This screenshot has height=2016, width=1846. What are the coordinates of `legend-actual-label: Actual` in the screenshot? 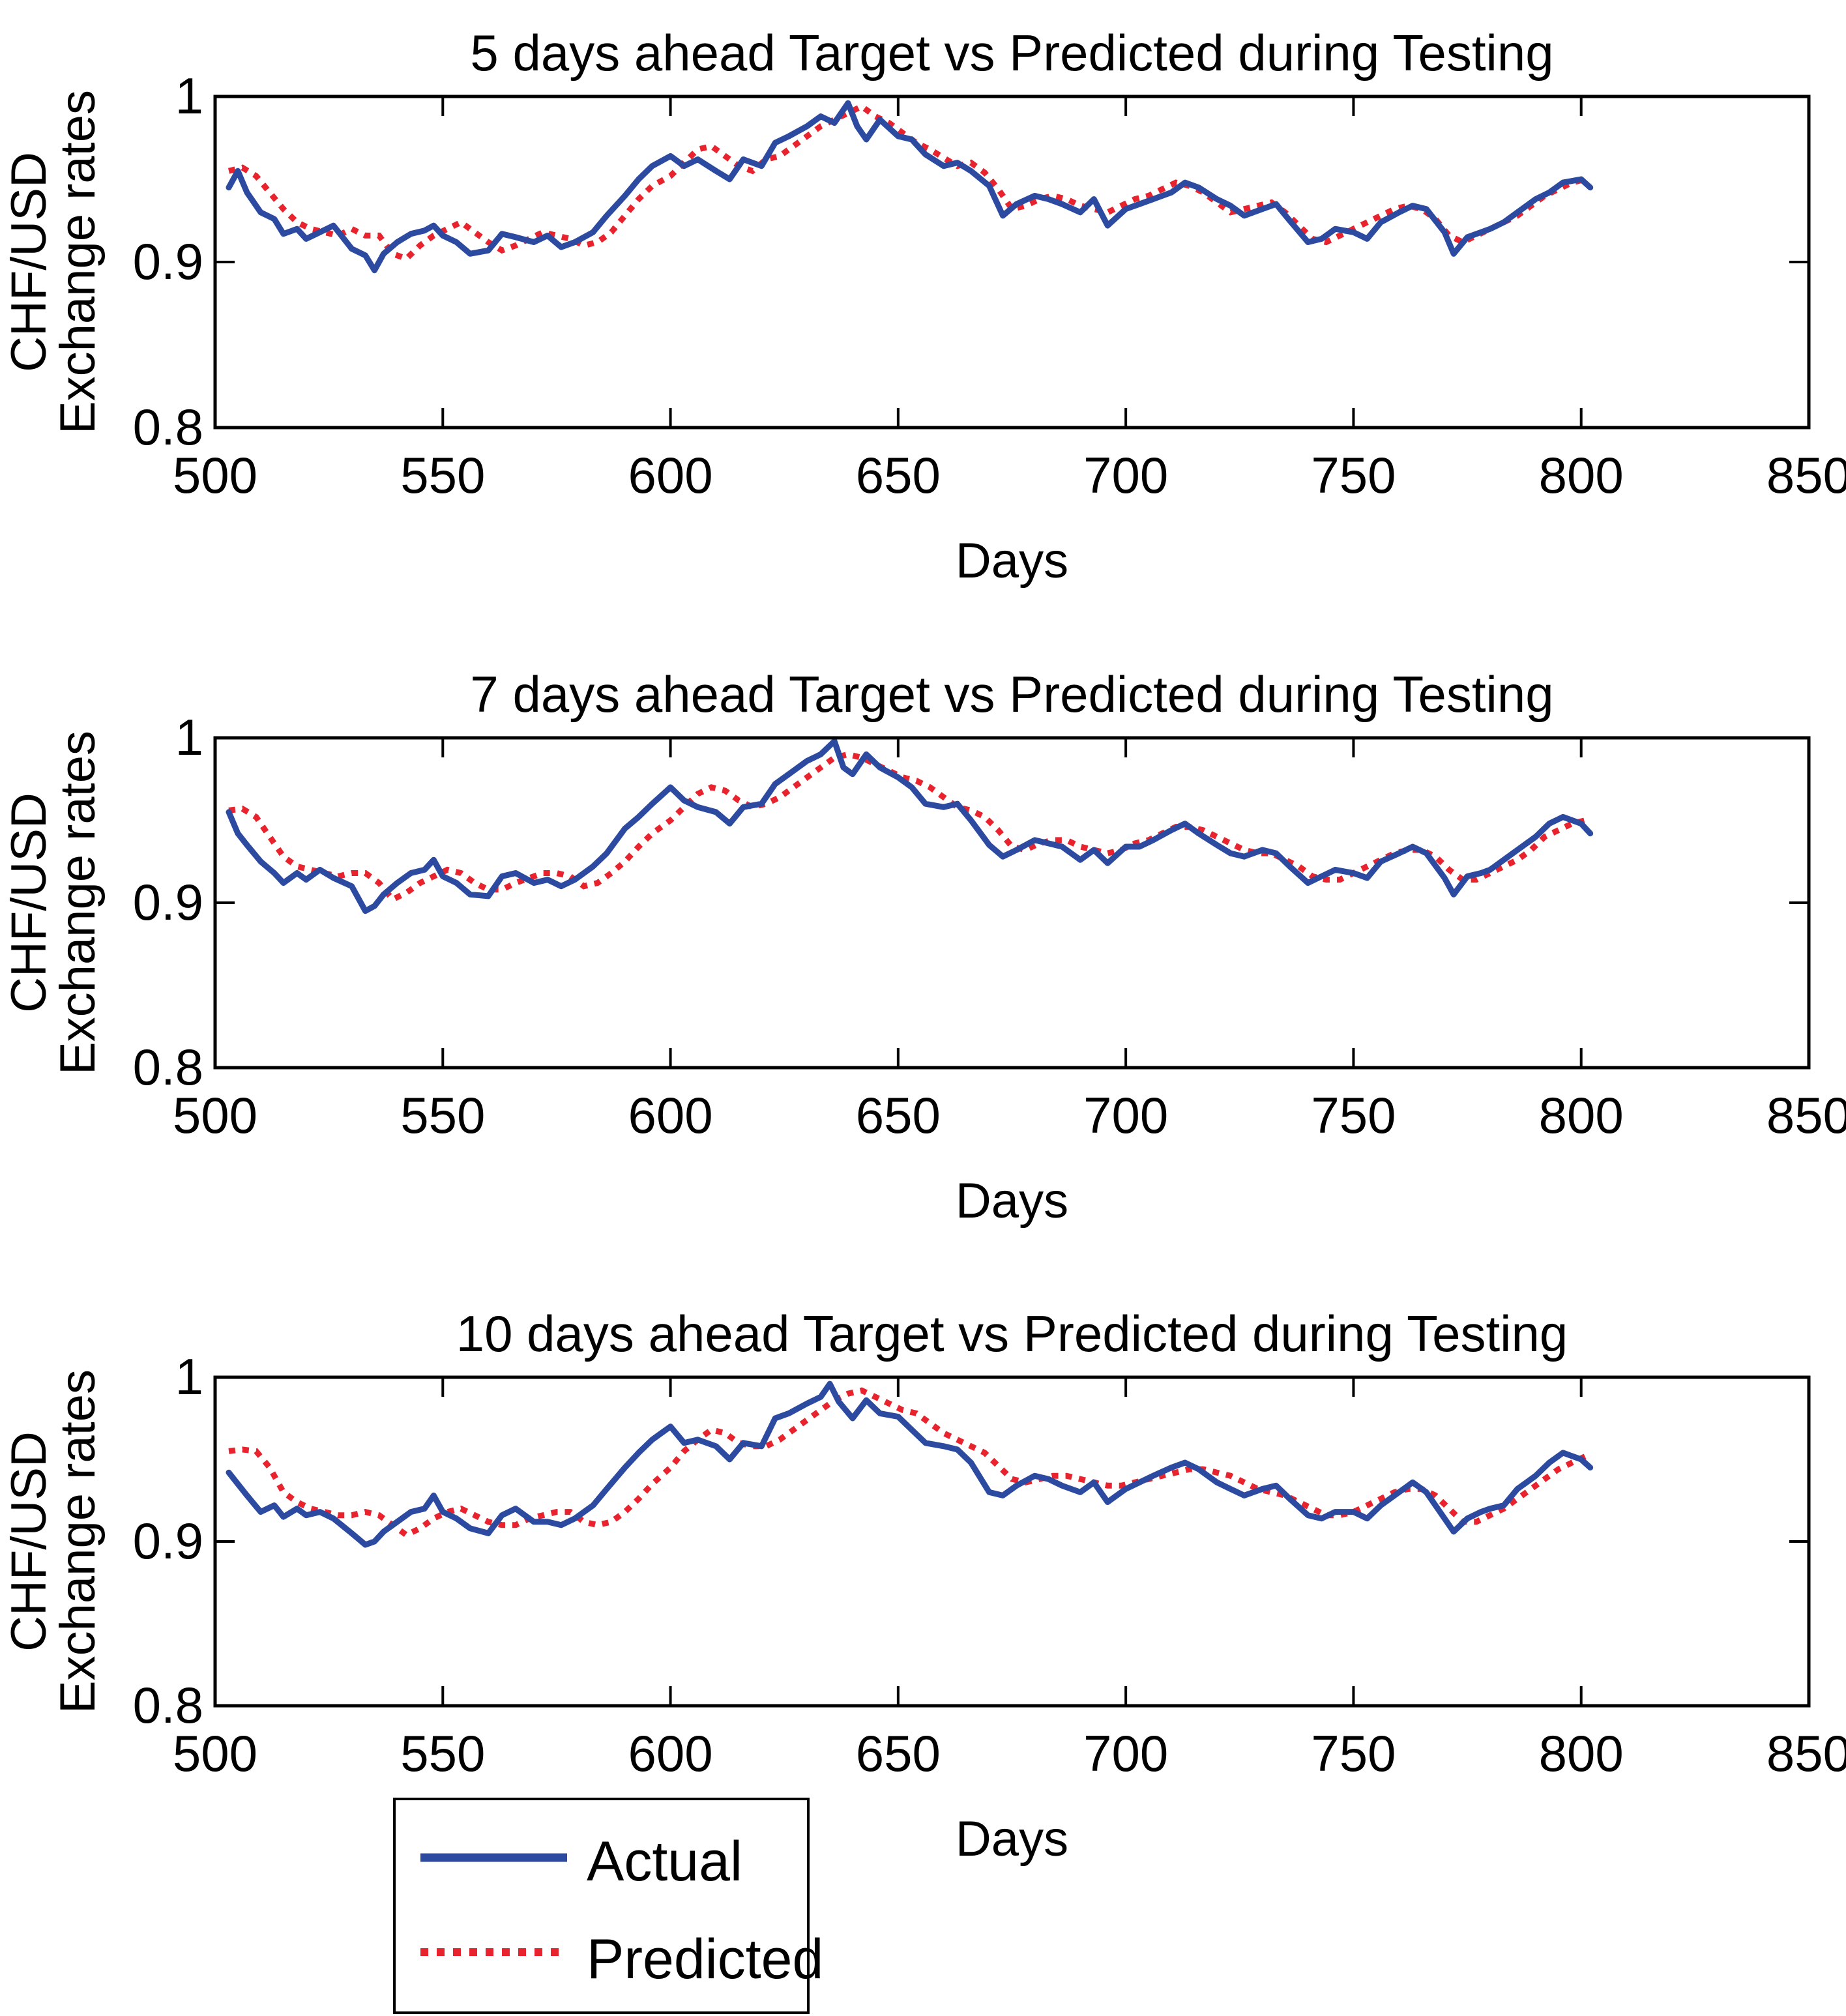 It's located at (664, 1861).